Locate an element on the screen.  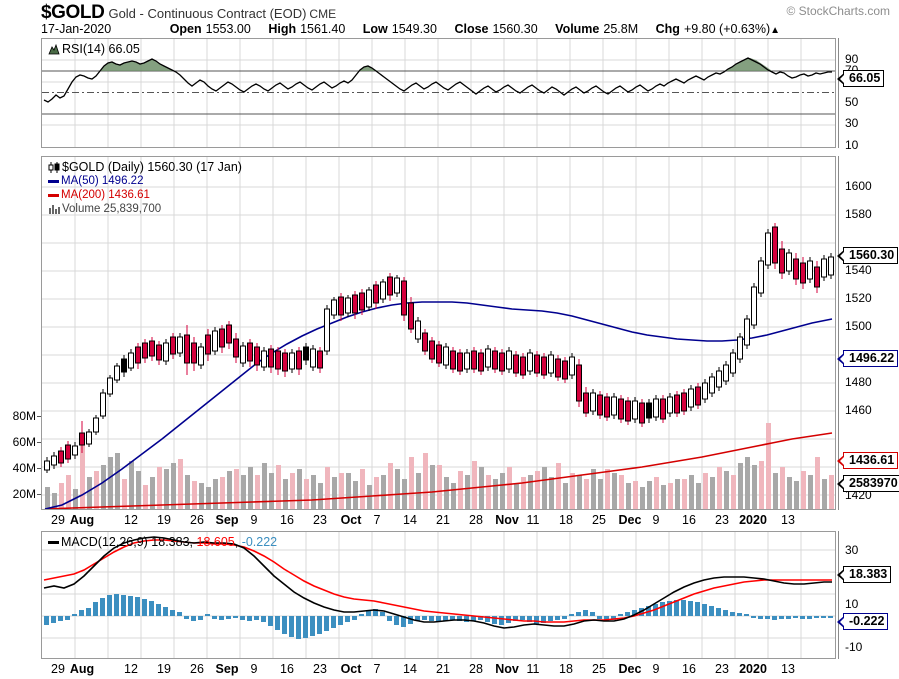
ma200-swatch-icon is located at coordinates (53, 195).